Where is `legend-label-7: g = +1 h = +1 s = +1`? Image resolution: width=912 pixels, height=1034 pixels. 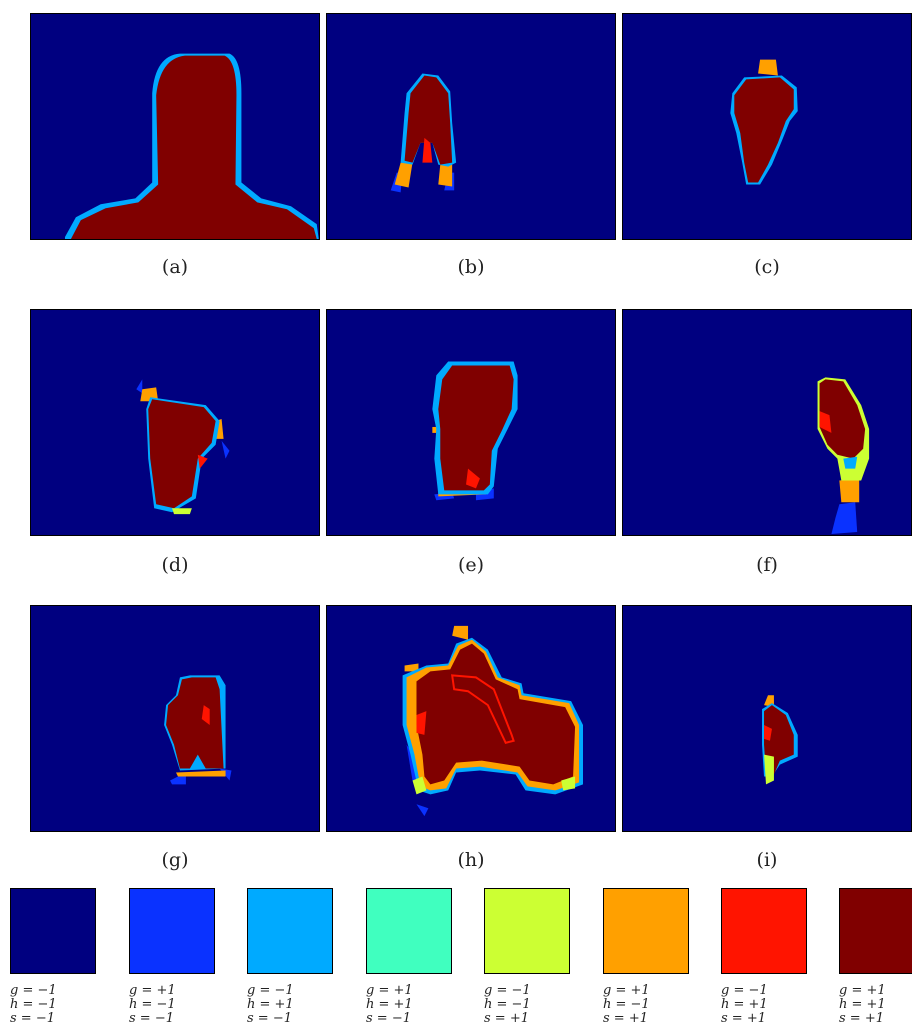
legend-label-7: g = +1 h = +1 s = +1 is located at coordinates (875, 1005).